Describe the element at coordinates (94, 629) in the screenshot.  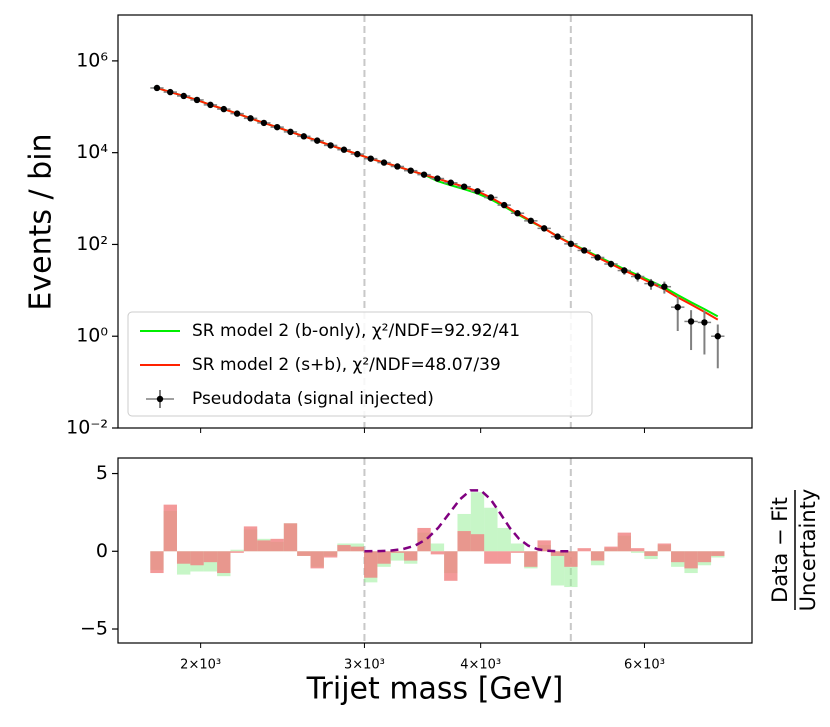
I see `y-tick-label: −5` at that location.